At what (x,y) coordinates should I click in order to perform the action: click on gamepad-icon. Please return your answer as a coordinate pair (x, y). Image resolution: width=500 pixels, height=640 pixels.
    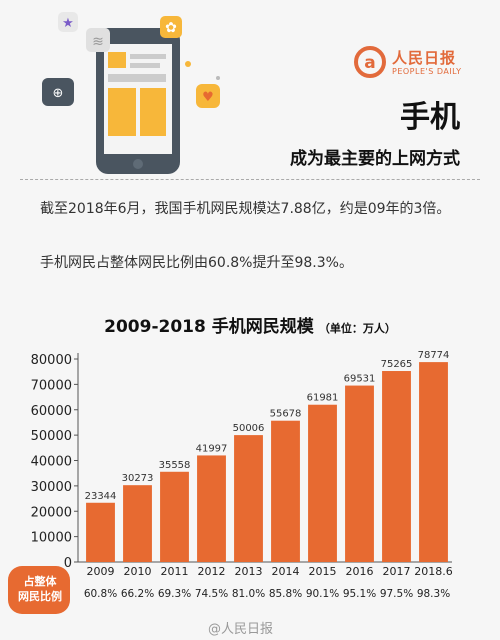
    Looking at the image, I should click on (58, 92).